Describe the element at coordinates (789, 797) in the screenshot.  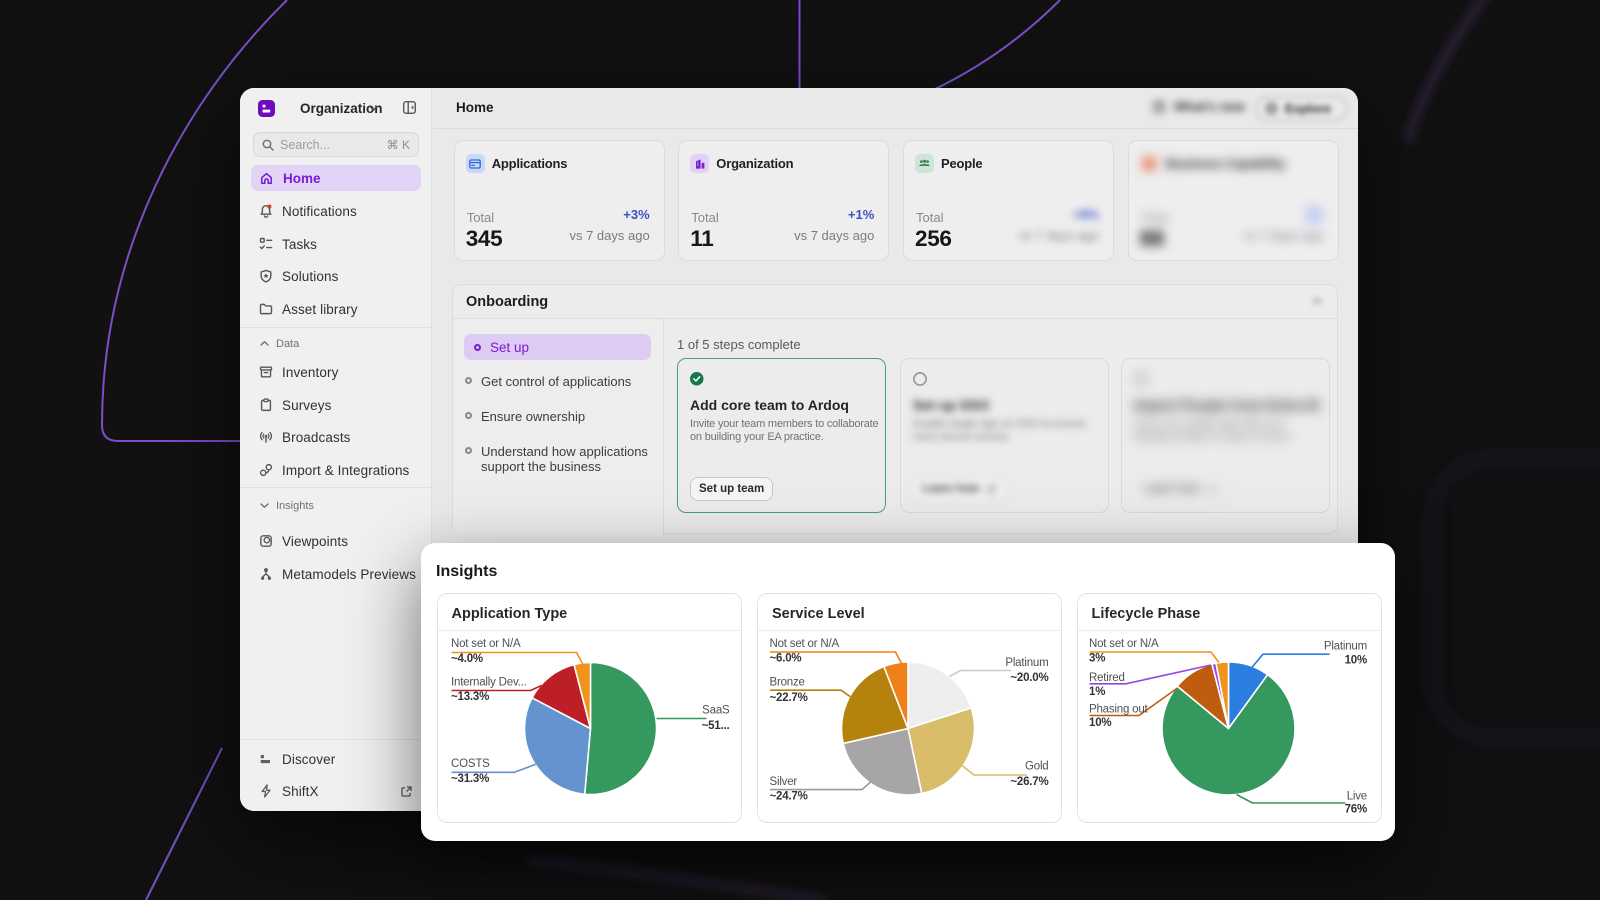
I see `svg-text: ~24.7%` at that location.